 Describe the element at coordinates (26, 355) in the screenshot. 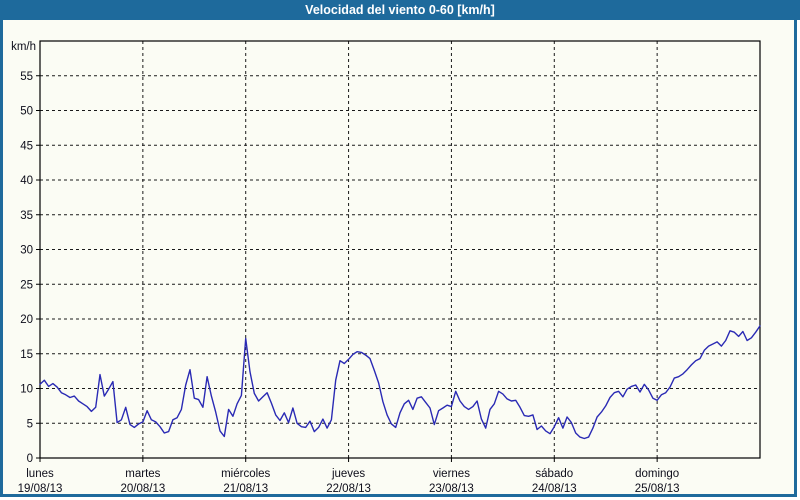

I see `y-tick-label: 15` at that location.